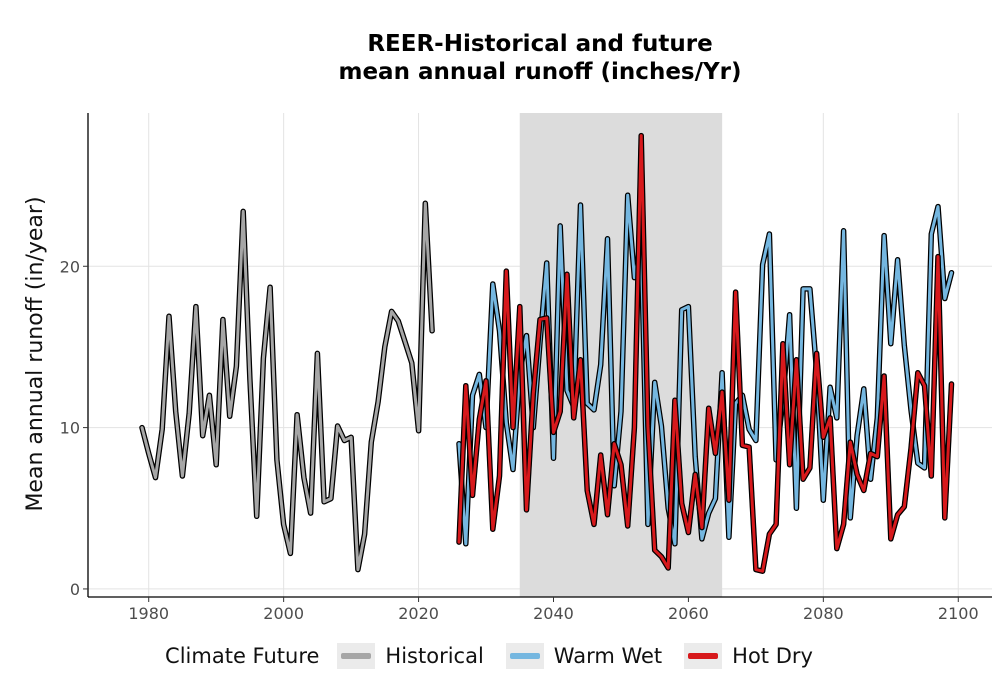  I want to click on x-tick-label: 1980, so click(148, 613).